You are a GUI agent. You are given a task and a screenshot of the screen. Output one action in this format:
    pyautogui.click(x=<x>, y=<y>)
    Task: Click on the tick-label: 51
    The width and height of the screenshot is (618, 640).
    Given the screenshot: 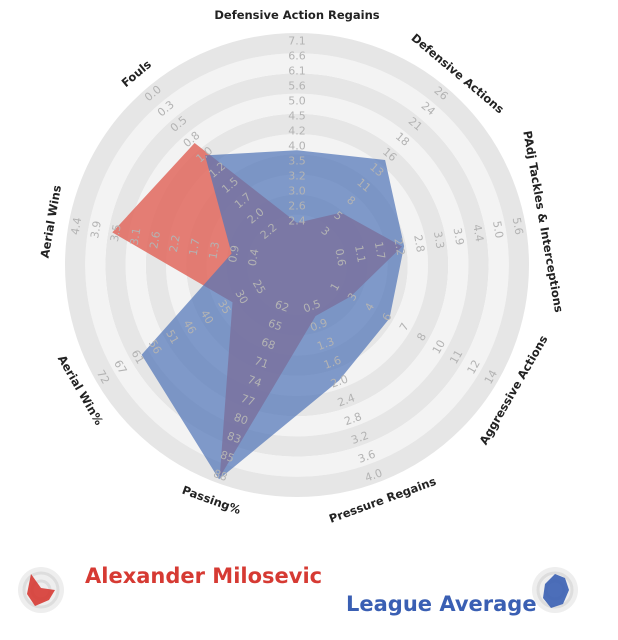 What is the action you would take?
    pyautogui.click(x=172, y=337)
    